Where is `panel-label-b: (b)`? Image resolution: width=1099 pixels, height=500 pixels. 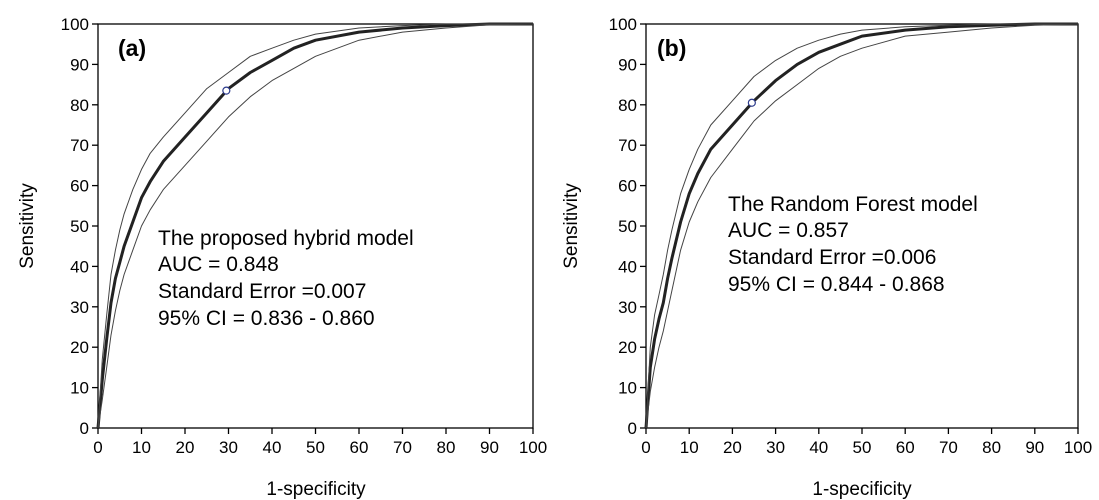 panel-label-b: (b) is located at coordinates (671, 48).